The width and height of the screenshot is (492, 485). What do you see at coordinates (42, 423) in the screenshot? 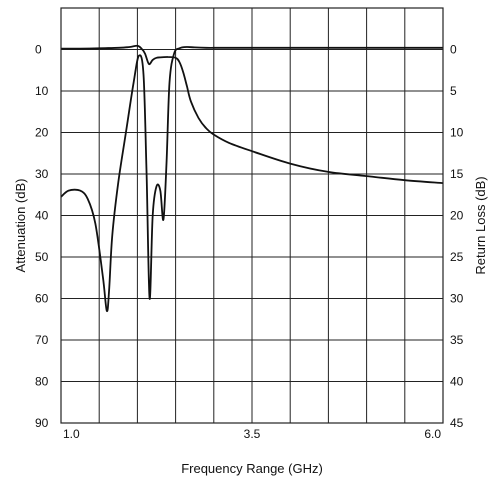
I see `y-tick-label-left: 90` at bounding box center [42, 423].